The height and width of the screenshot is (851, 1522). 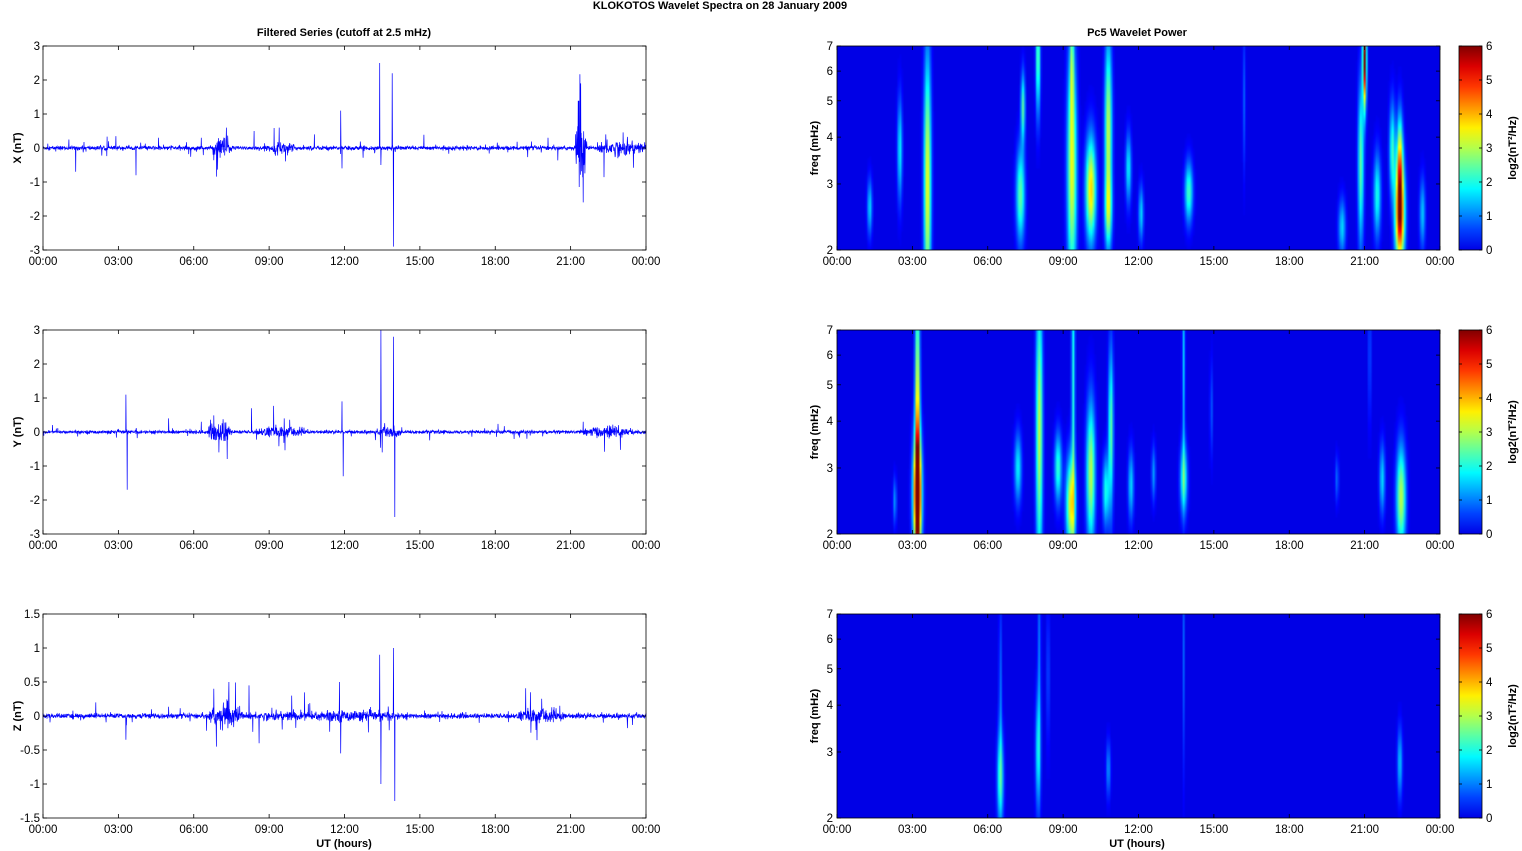 What do you see at coordinates (32, 683) in the screenshot?
I see `ytick-label: 0.5` at bounding box center [32, 683].